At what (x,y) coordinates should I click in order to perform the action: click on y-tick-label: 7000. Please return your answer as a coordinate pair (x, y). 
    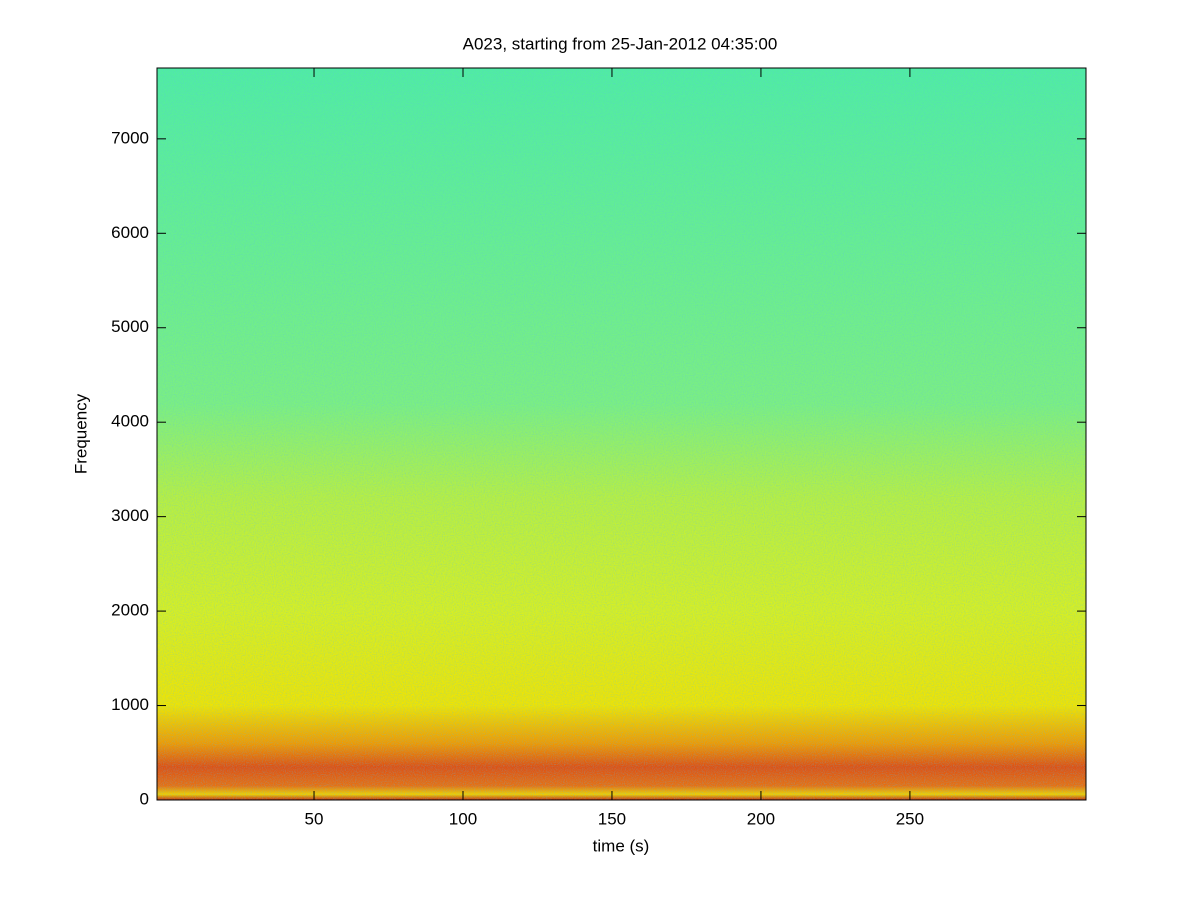
    Looking at the image, I should click on (130, 137).